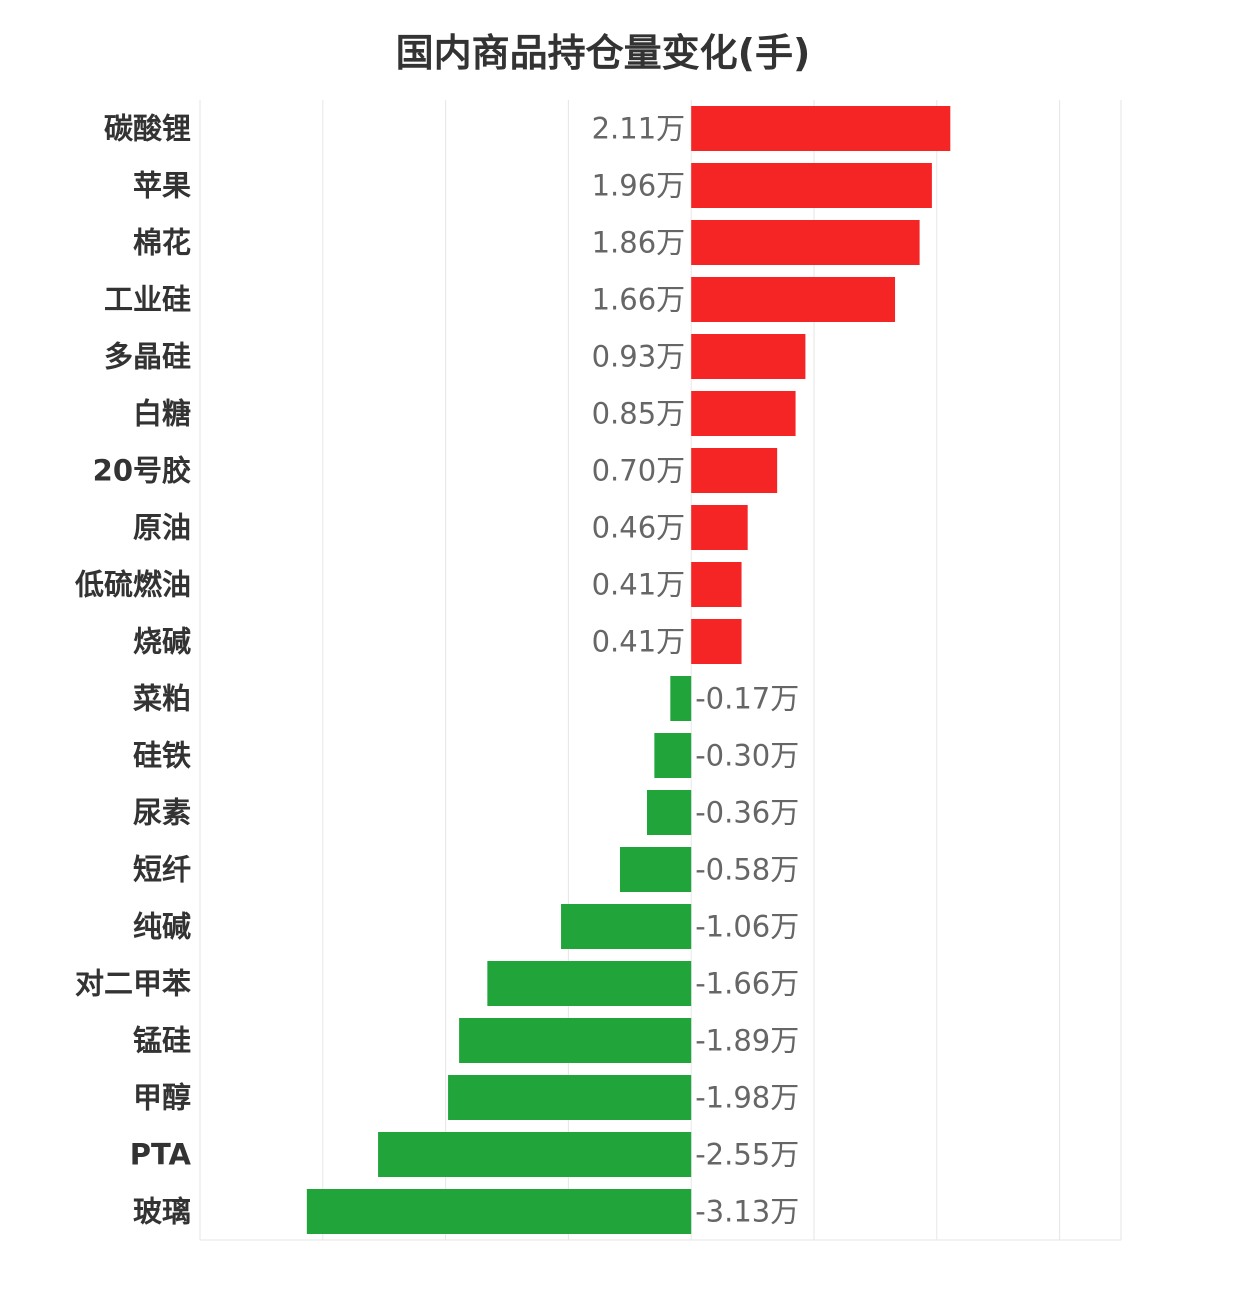 Image resolution: width=1246 pixels, height=1300 pixels. I want to click on data-label: 0.93万, so click(639, 357).